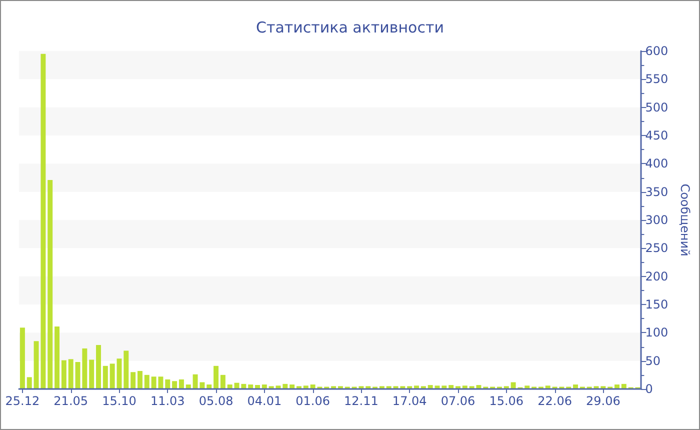 The width and height of the screenshot is (700, 430). What do you see at coordinates (685, 220) in the screenshot?
I see `y-axis-title: Сообщений` at bounding box center [685, 220].